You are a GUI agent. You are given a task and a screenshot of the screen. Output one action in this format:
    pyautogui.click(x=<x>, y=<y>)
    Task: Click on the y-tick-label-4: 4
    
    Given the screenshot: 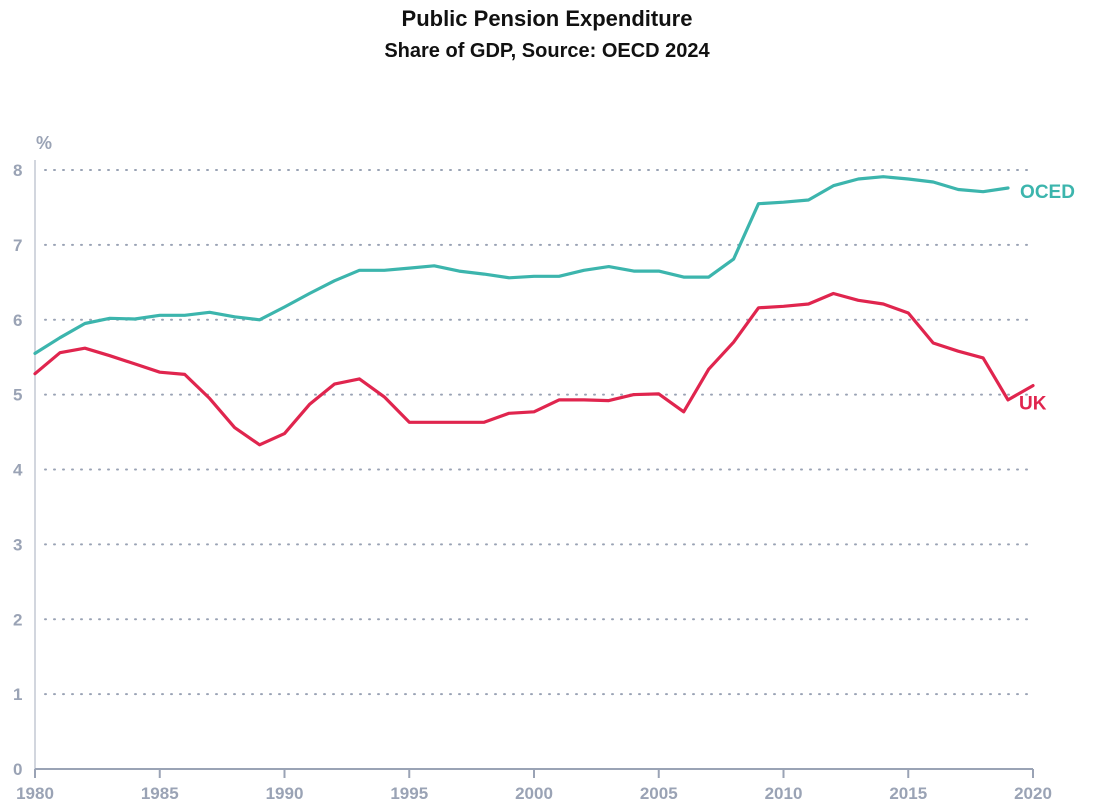 What is the action you would take?
    pyautogui.click(x=18, y=470)
    